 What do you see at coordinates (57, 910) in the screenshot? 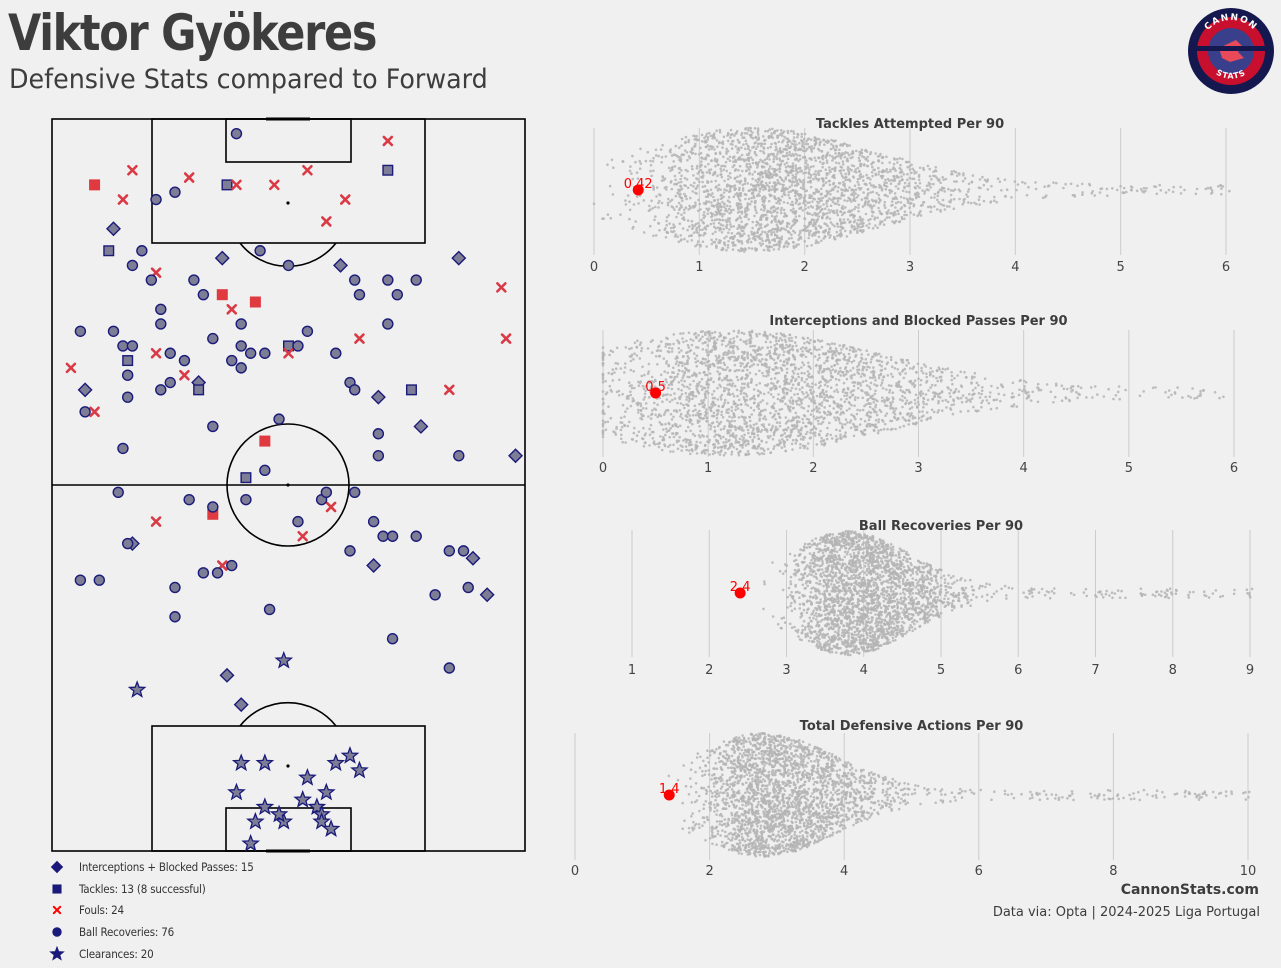
I see `cross-icon` at bounding box center [57, 910].